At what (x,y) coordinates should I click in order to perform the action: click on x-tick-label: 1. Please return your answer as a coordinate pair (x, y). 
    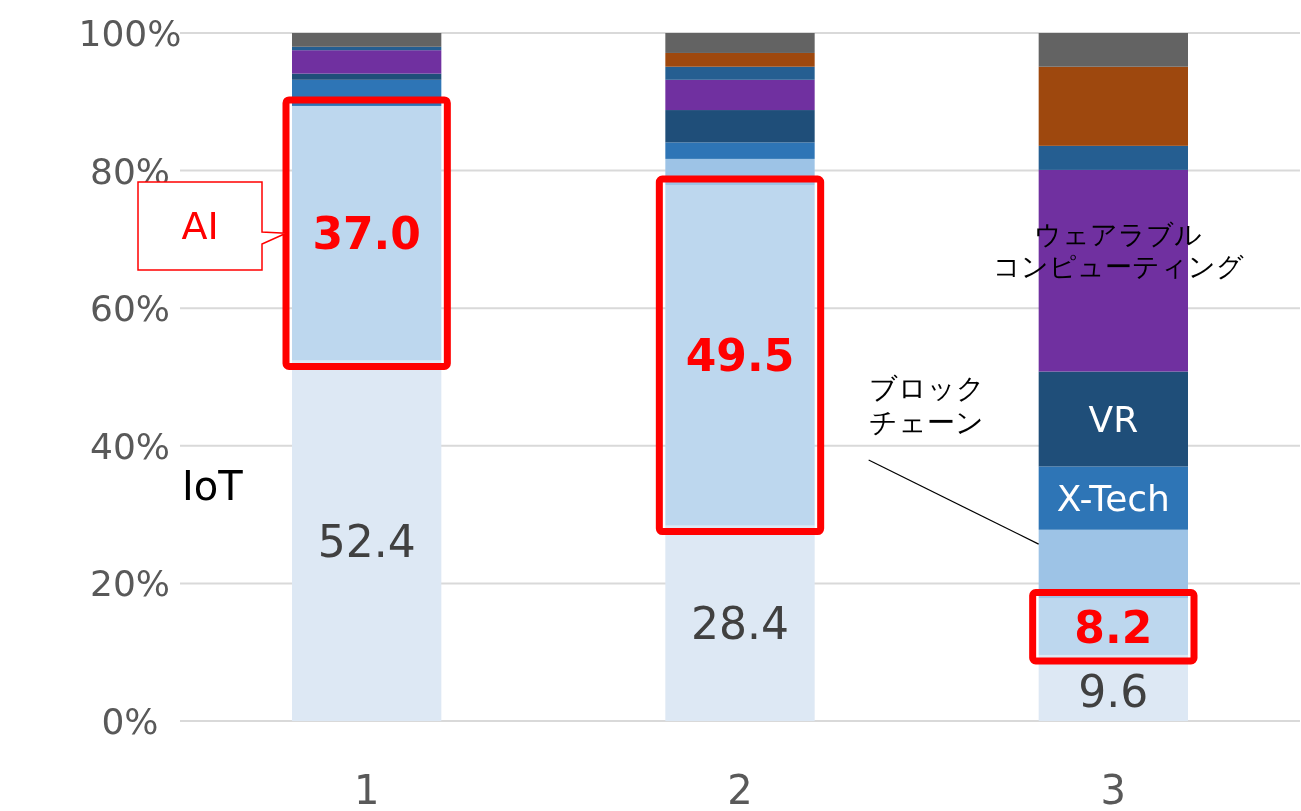
    Looking at the image, I should click on (366, 789).